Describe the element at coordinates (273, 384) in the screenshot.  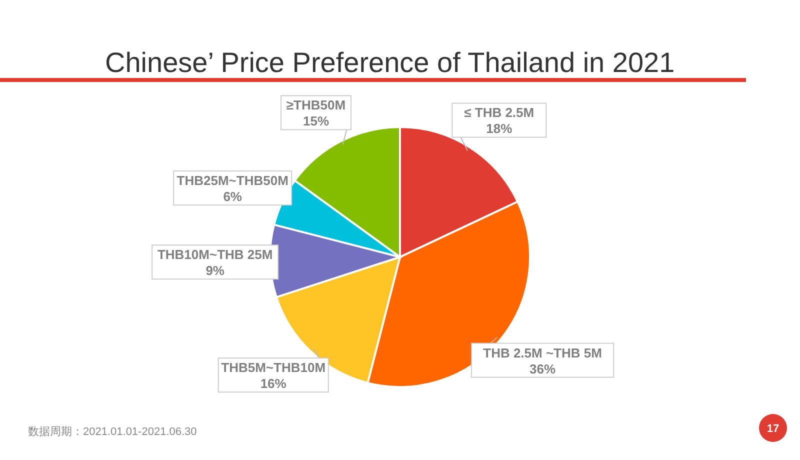
I see `data-label: 16%` at that location.